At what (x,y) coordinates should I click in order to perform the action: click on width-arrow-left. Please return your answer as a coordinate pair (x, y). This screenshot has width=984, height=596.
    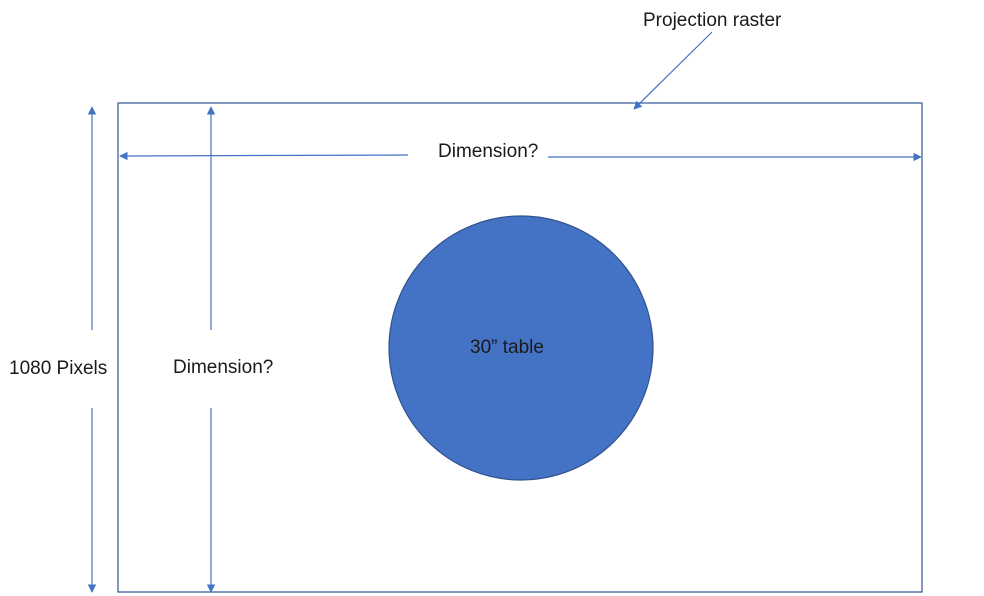
    Looking at the image, I should click on (264, 156).